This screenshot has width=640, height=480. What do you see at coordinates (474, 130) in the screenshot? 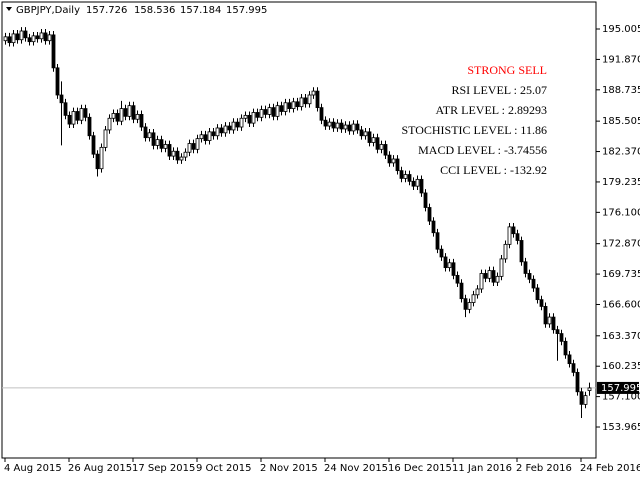
I see `indicator-annotation: STOCHISTIC LEVEL : 11.86` at bounding box center [474, 130].